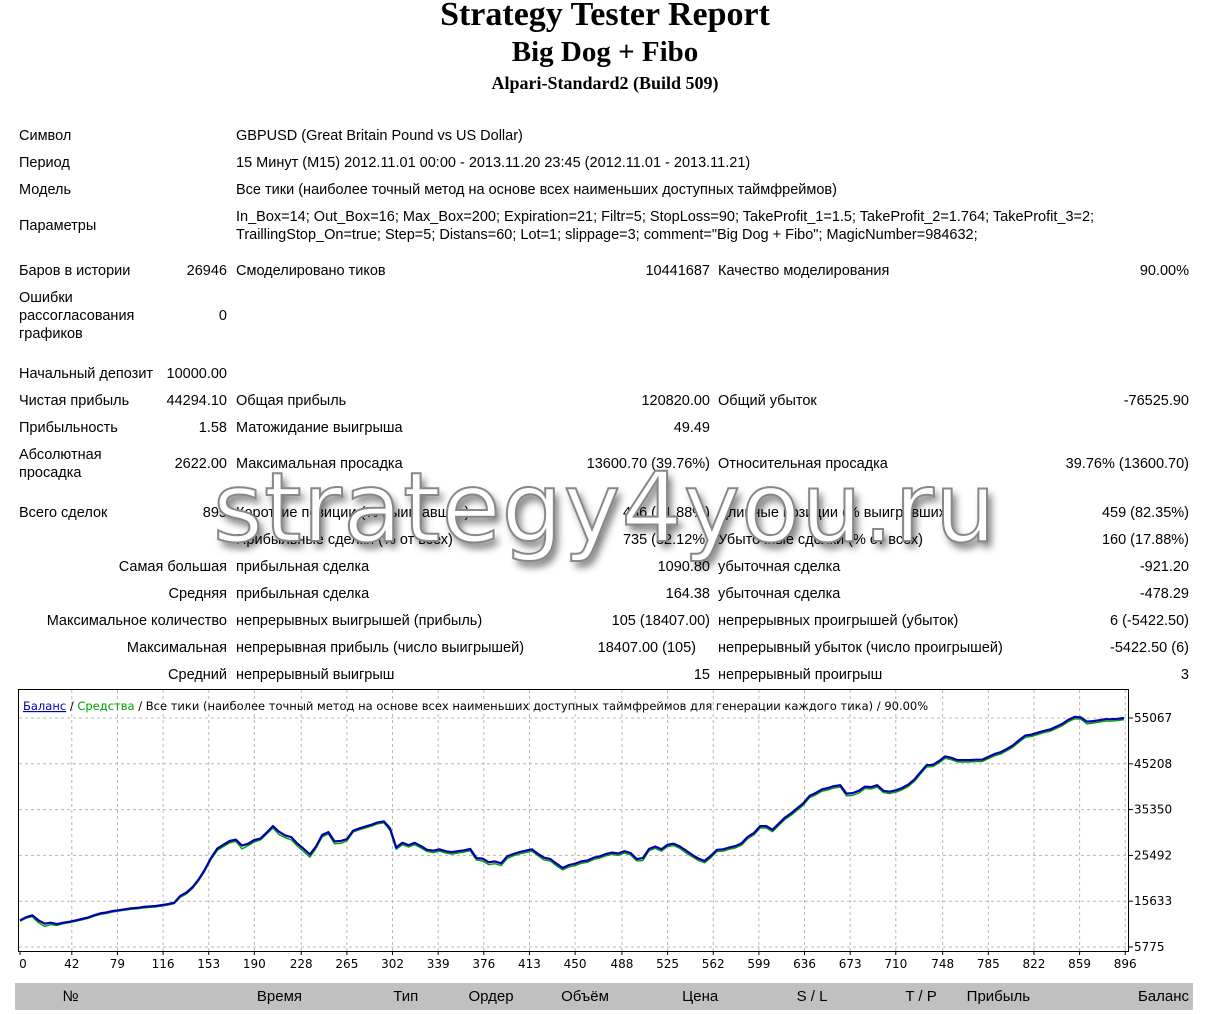 This screenshot has width=1210, height=1014. I want to click on x-tick-label: 710, so click(895, 964).